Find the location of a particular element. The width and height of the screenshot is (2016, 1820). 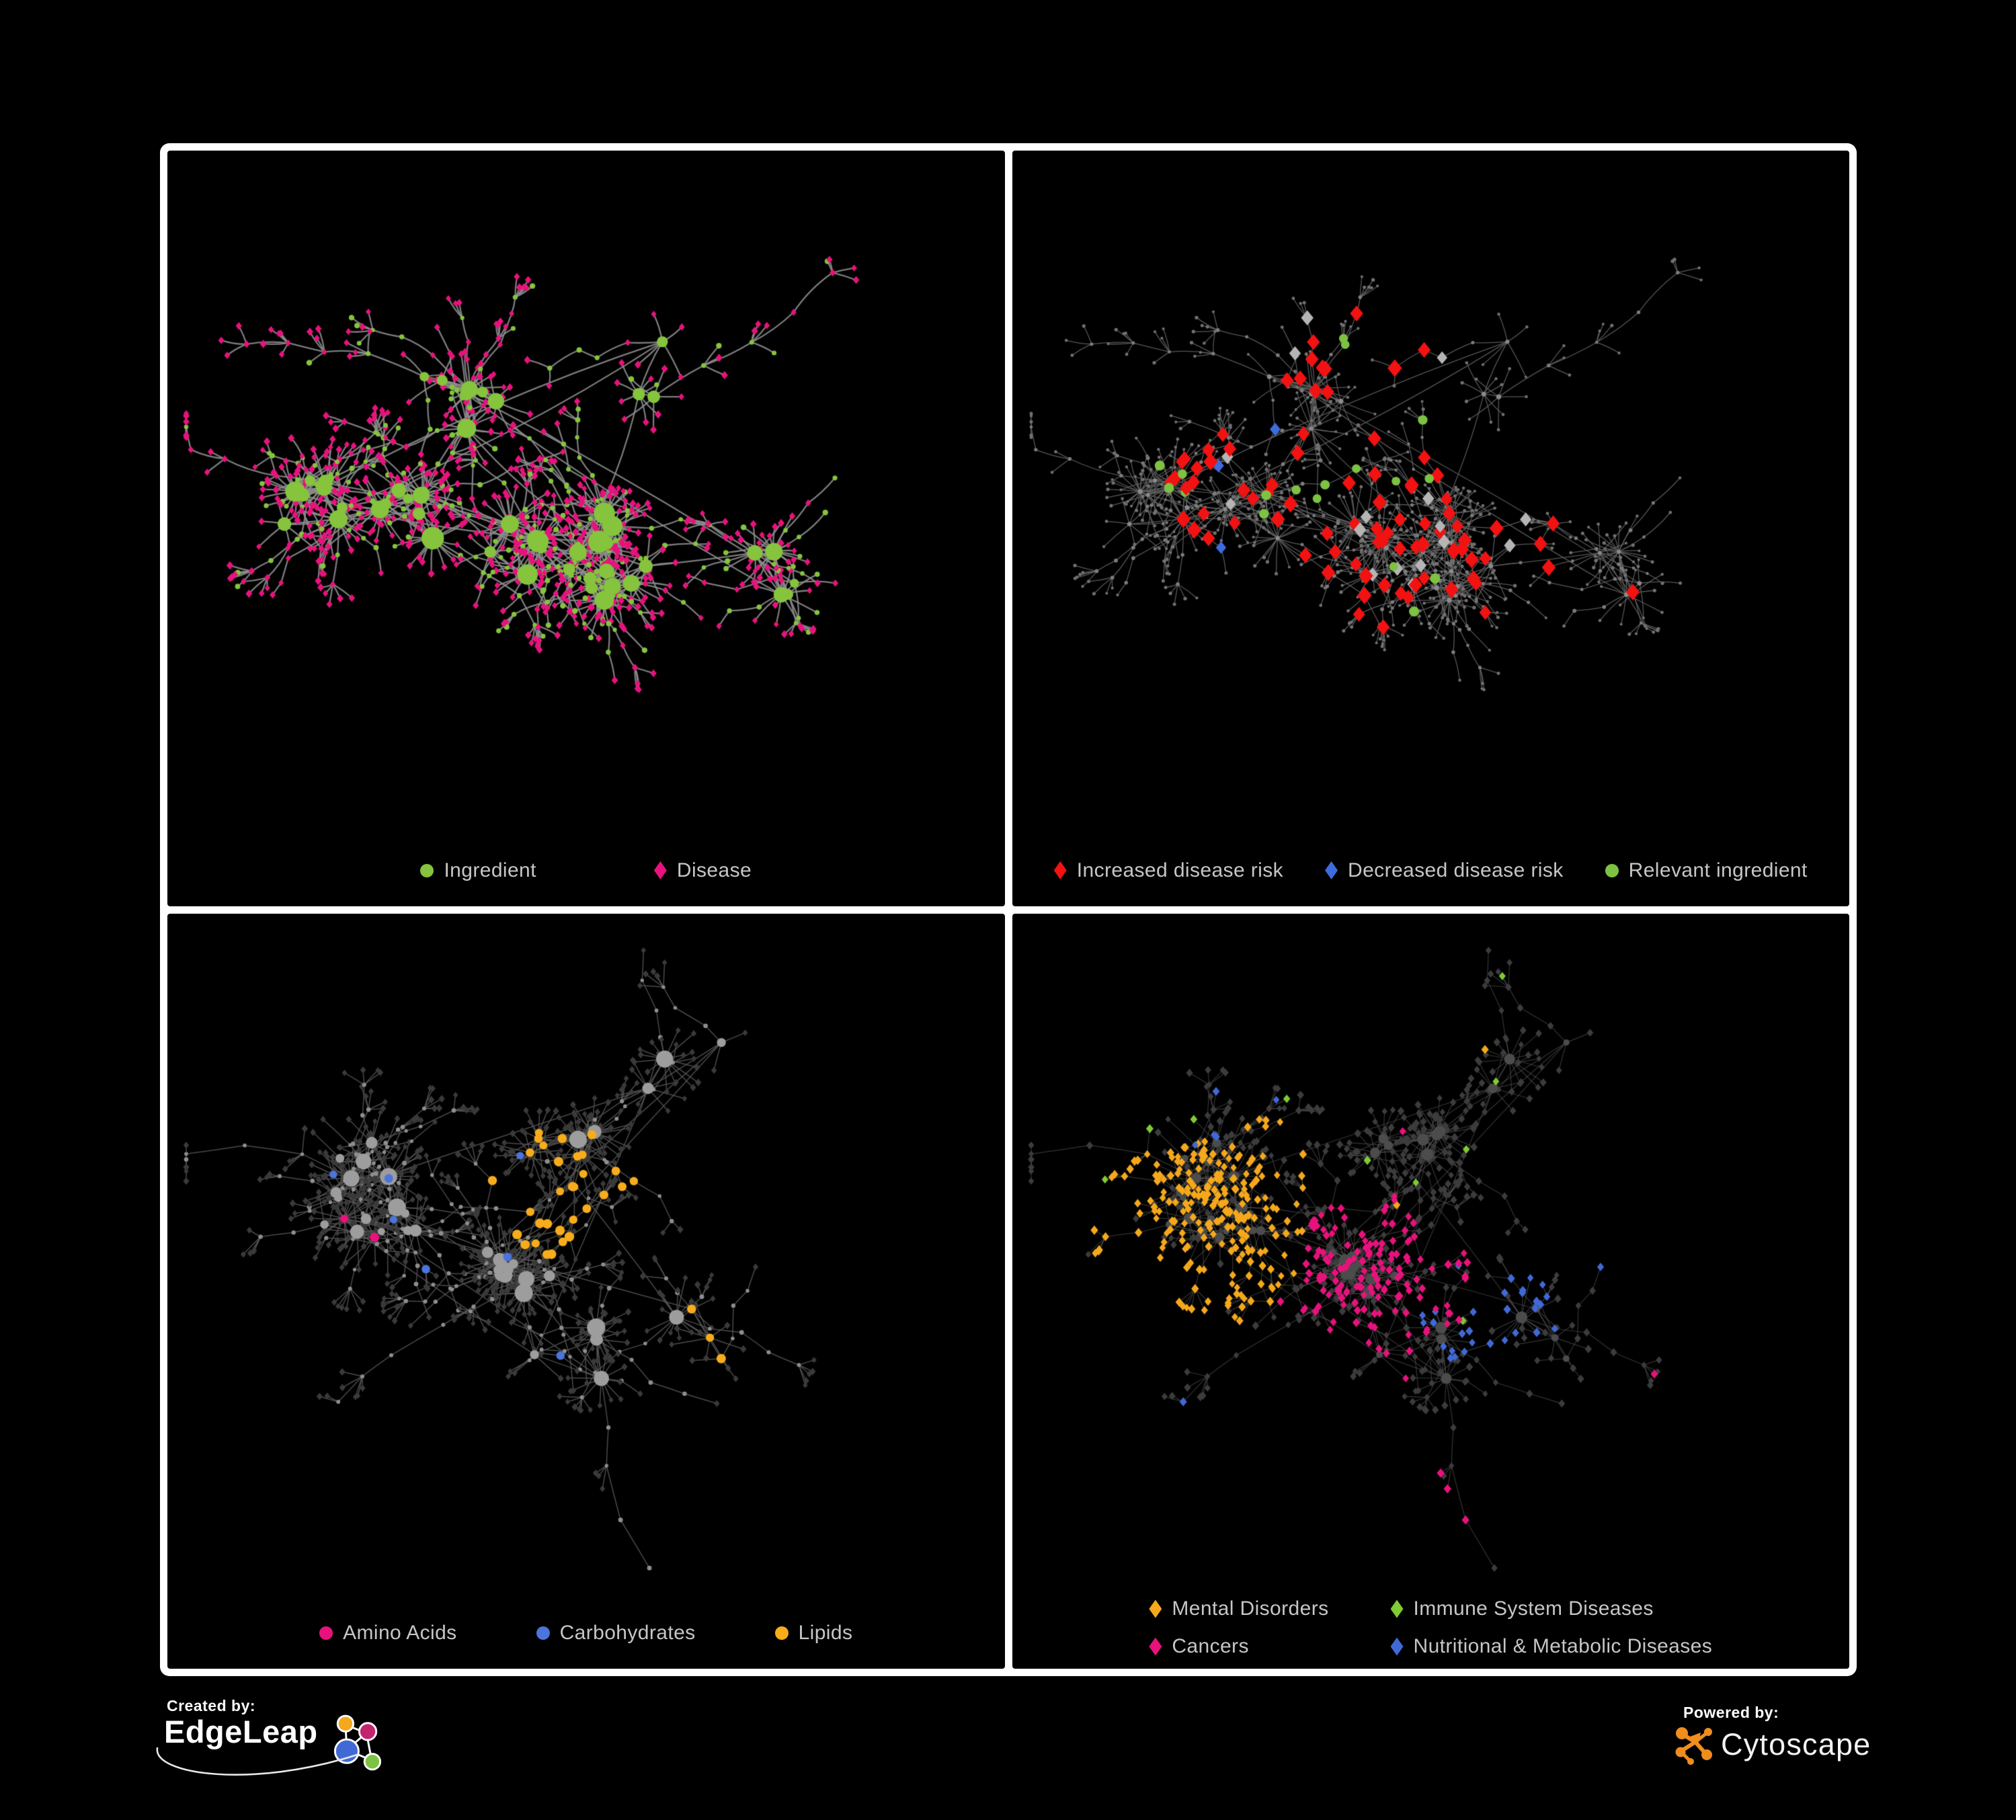

legend-item: Nutritional & Metabolic Diseases is located at coordinates (1551, 1646).